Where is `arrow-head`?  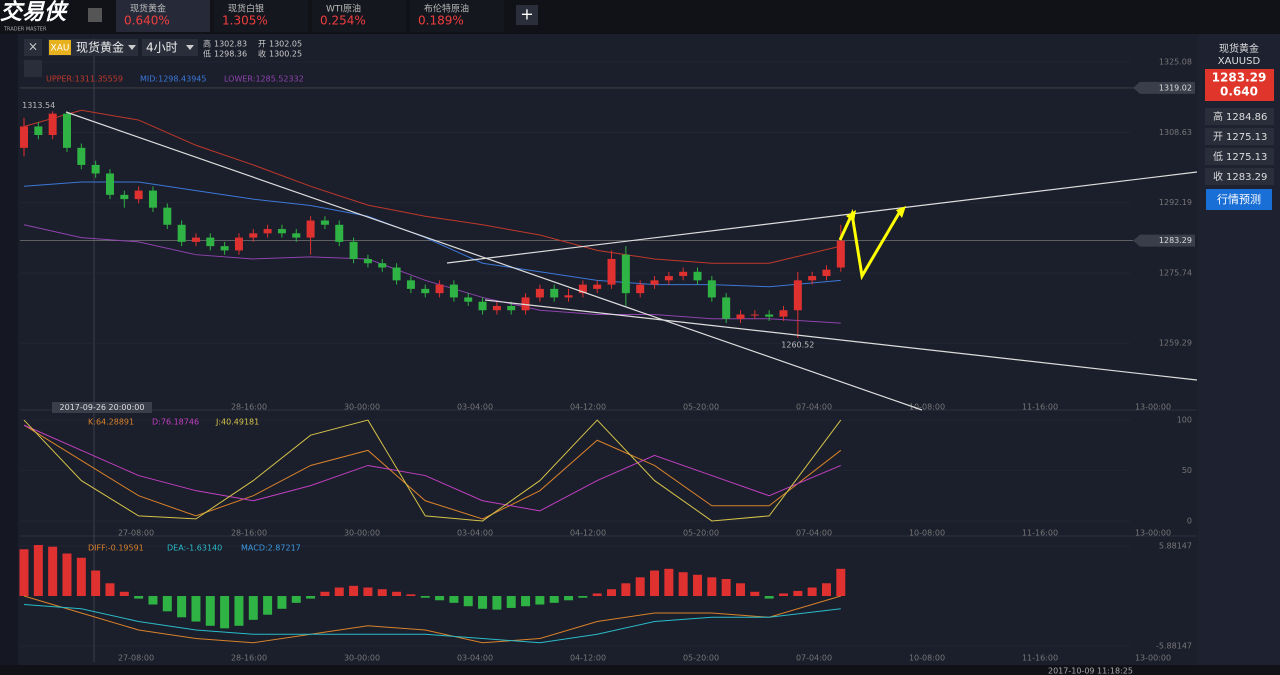
arrow-head is located at coordinates (901, 212).